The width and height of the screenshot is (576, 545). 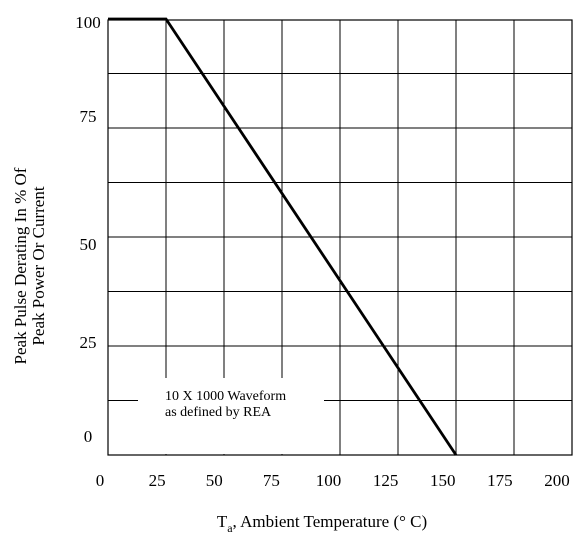 I want to click on x-tick-label: 100, so click(x=329, y=480).